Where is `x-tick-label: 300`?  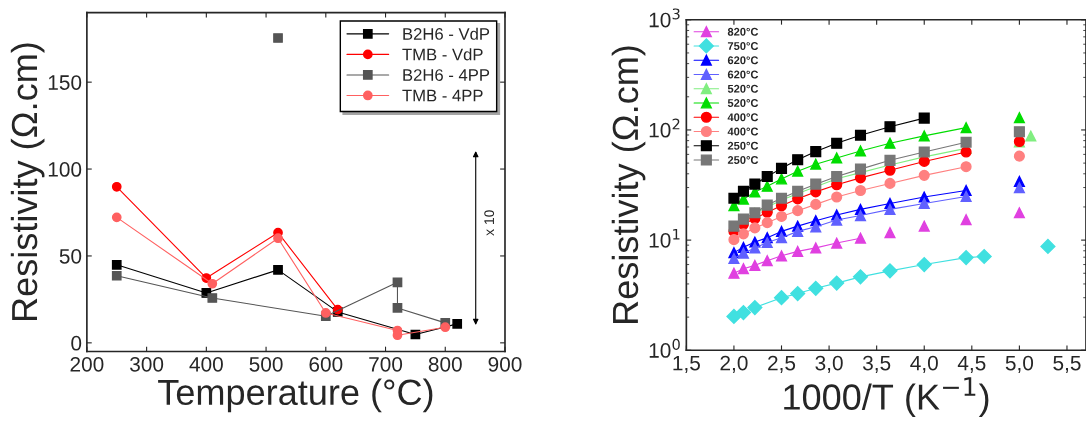 x-tick-label: 300 is located at coordinates (147, 364).